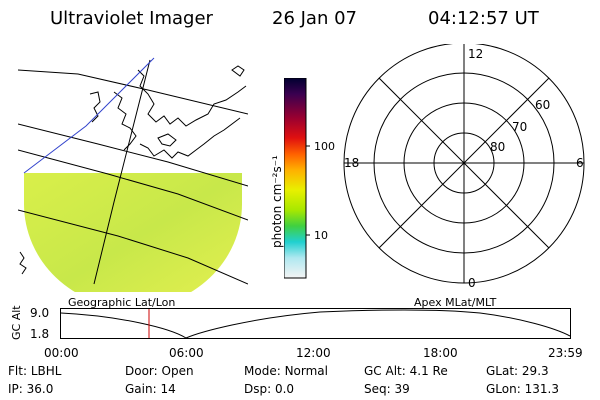 This screenshot has width=600, height=400. What do you see at coordinates (277, 201) in the screenshot?
I see `colorbar-unit-label: photon cm⁻²s⁻¹` at bounding box center [277, 201].